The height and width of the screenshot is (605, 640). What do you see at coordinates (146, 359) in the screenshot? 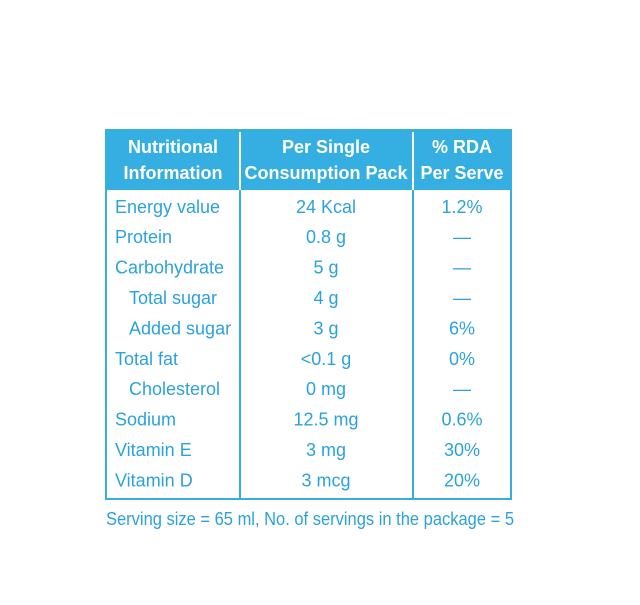
I see `nutrient-name: Total fat` at bounding box center [146, 359].